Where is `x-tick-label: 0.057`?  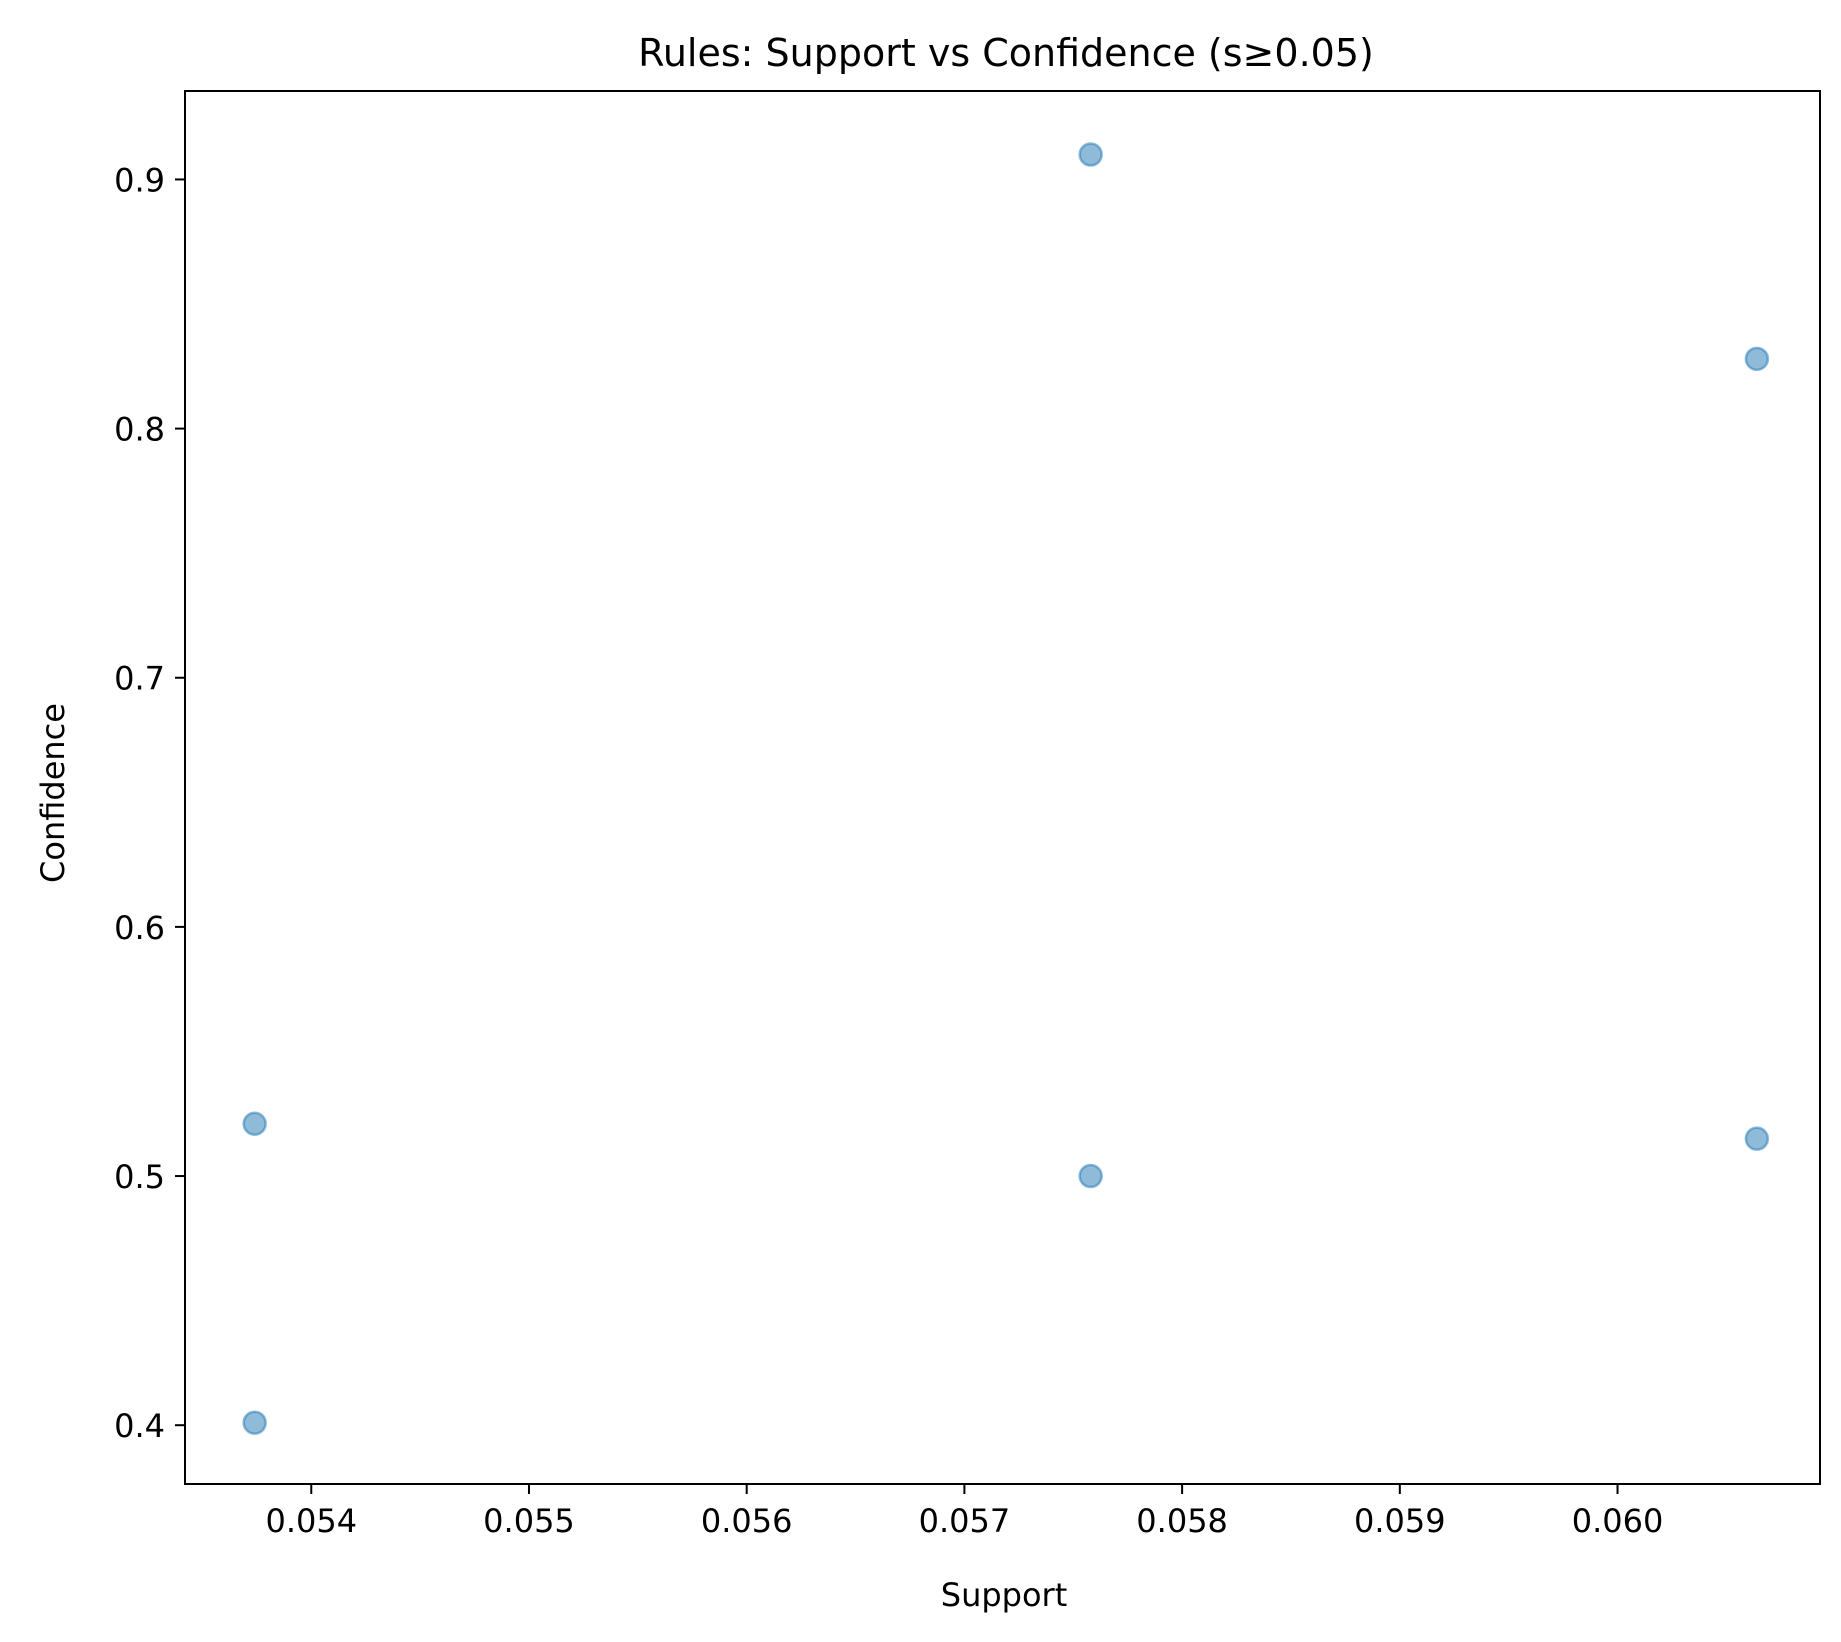
x-tick-label: 0.057 is located at coordinates (965, 1521).